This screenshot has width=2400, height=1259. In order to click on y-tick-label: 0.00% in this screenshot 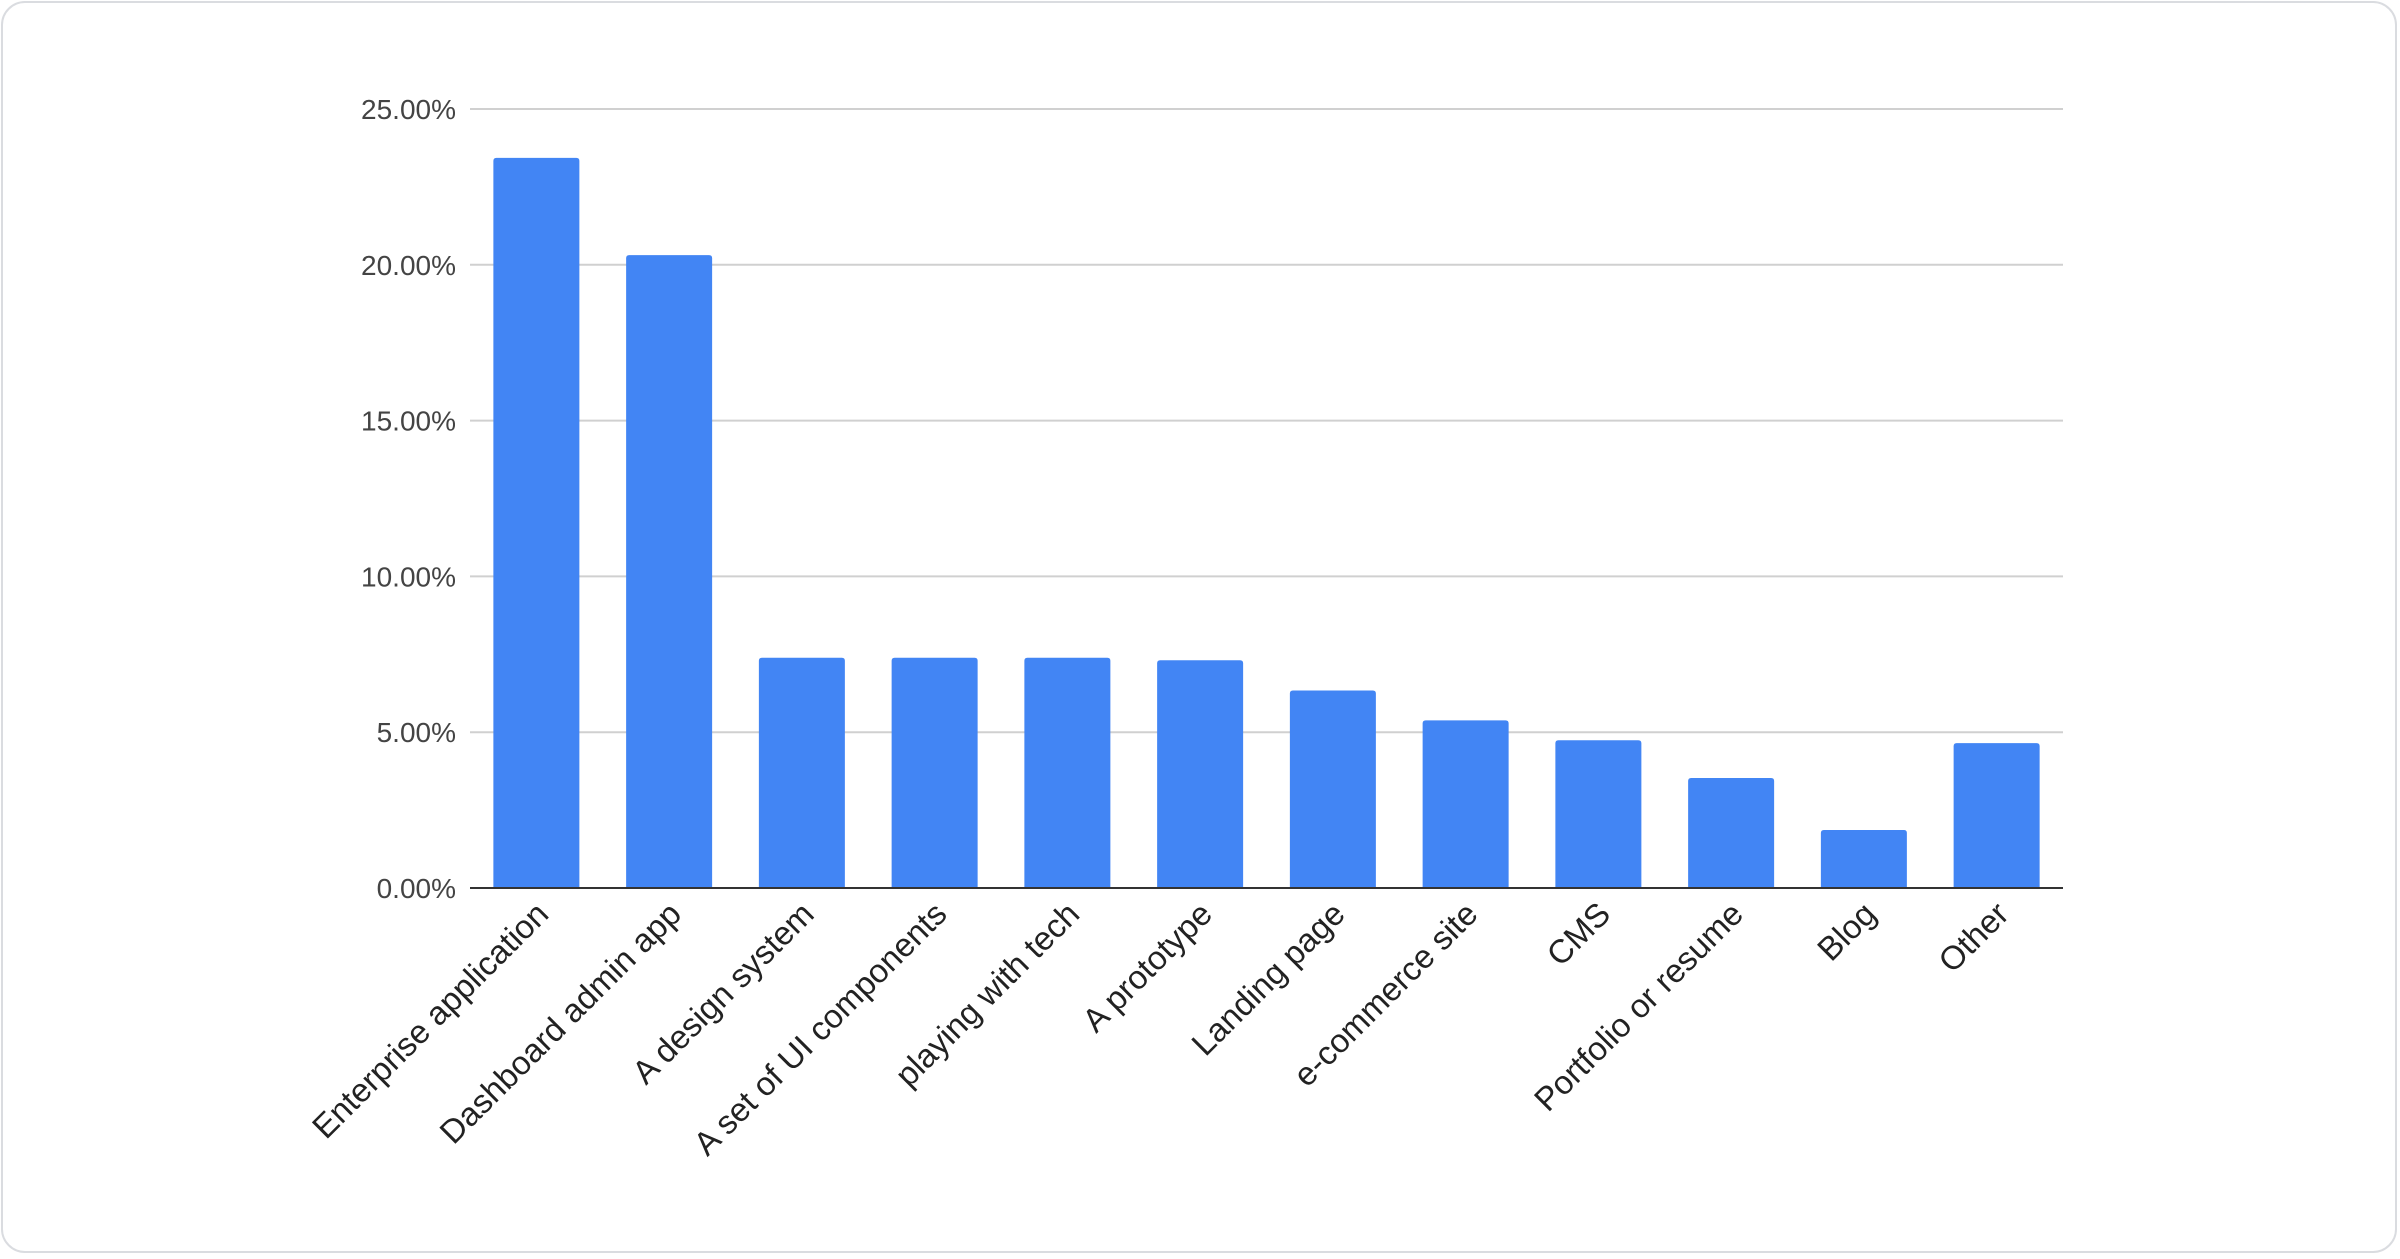, I will do `click(416, 888)`.